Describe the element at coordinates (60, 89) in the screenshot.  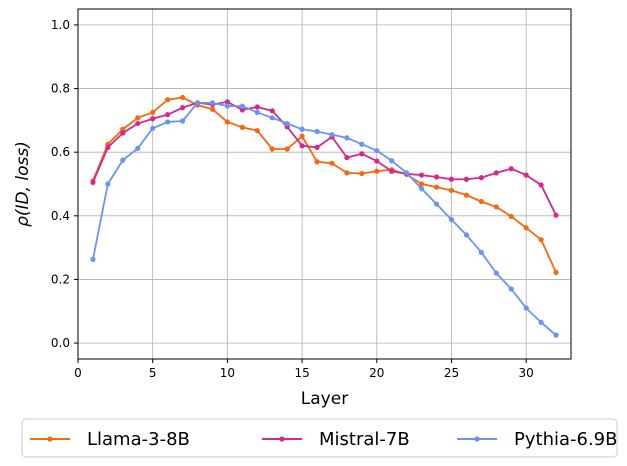
I see `y-tick-label: 0.8` at that location.